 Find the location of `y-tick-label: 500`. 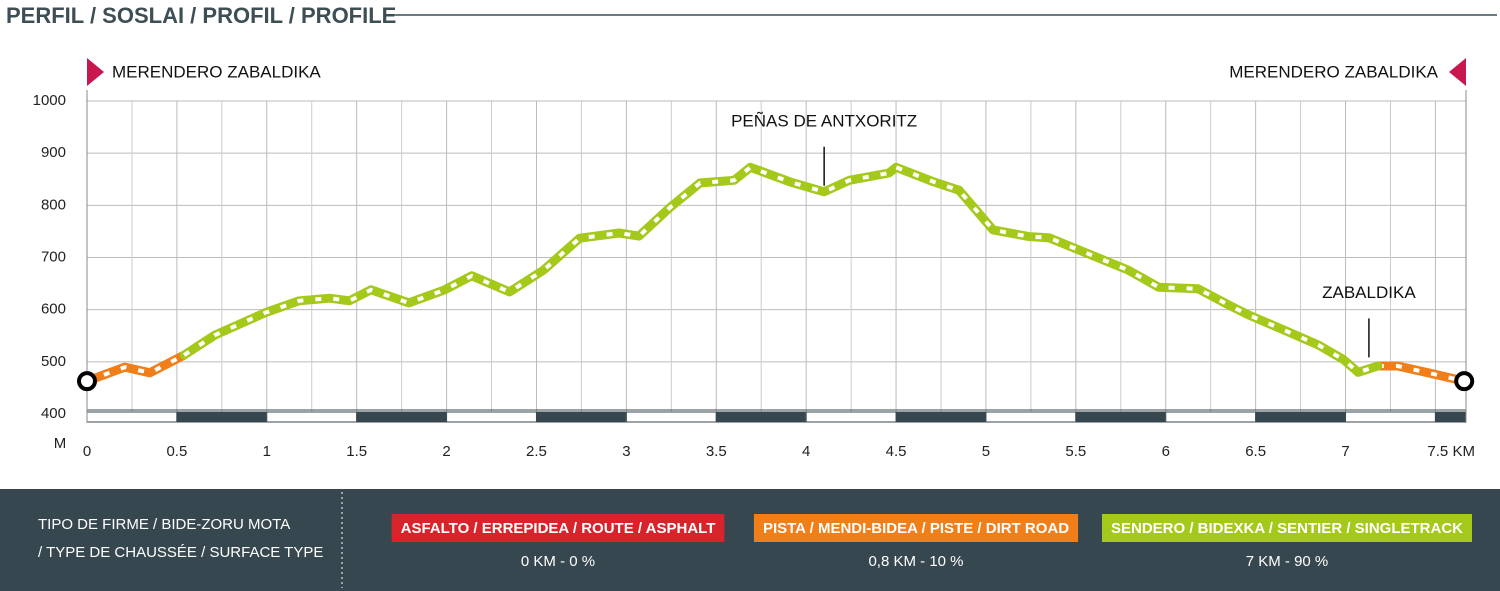

y-tick-label: 500 is located at coordinates (53, 361).